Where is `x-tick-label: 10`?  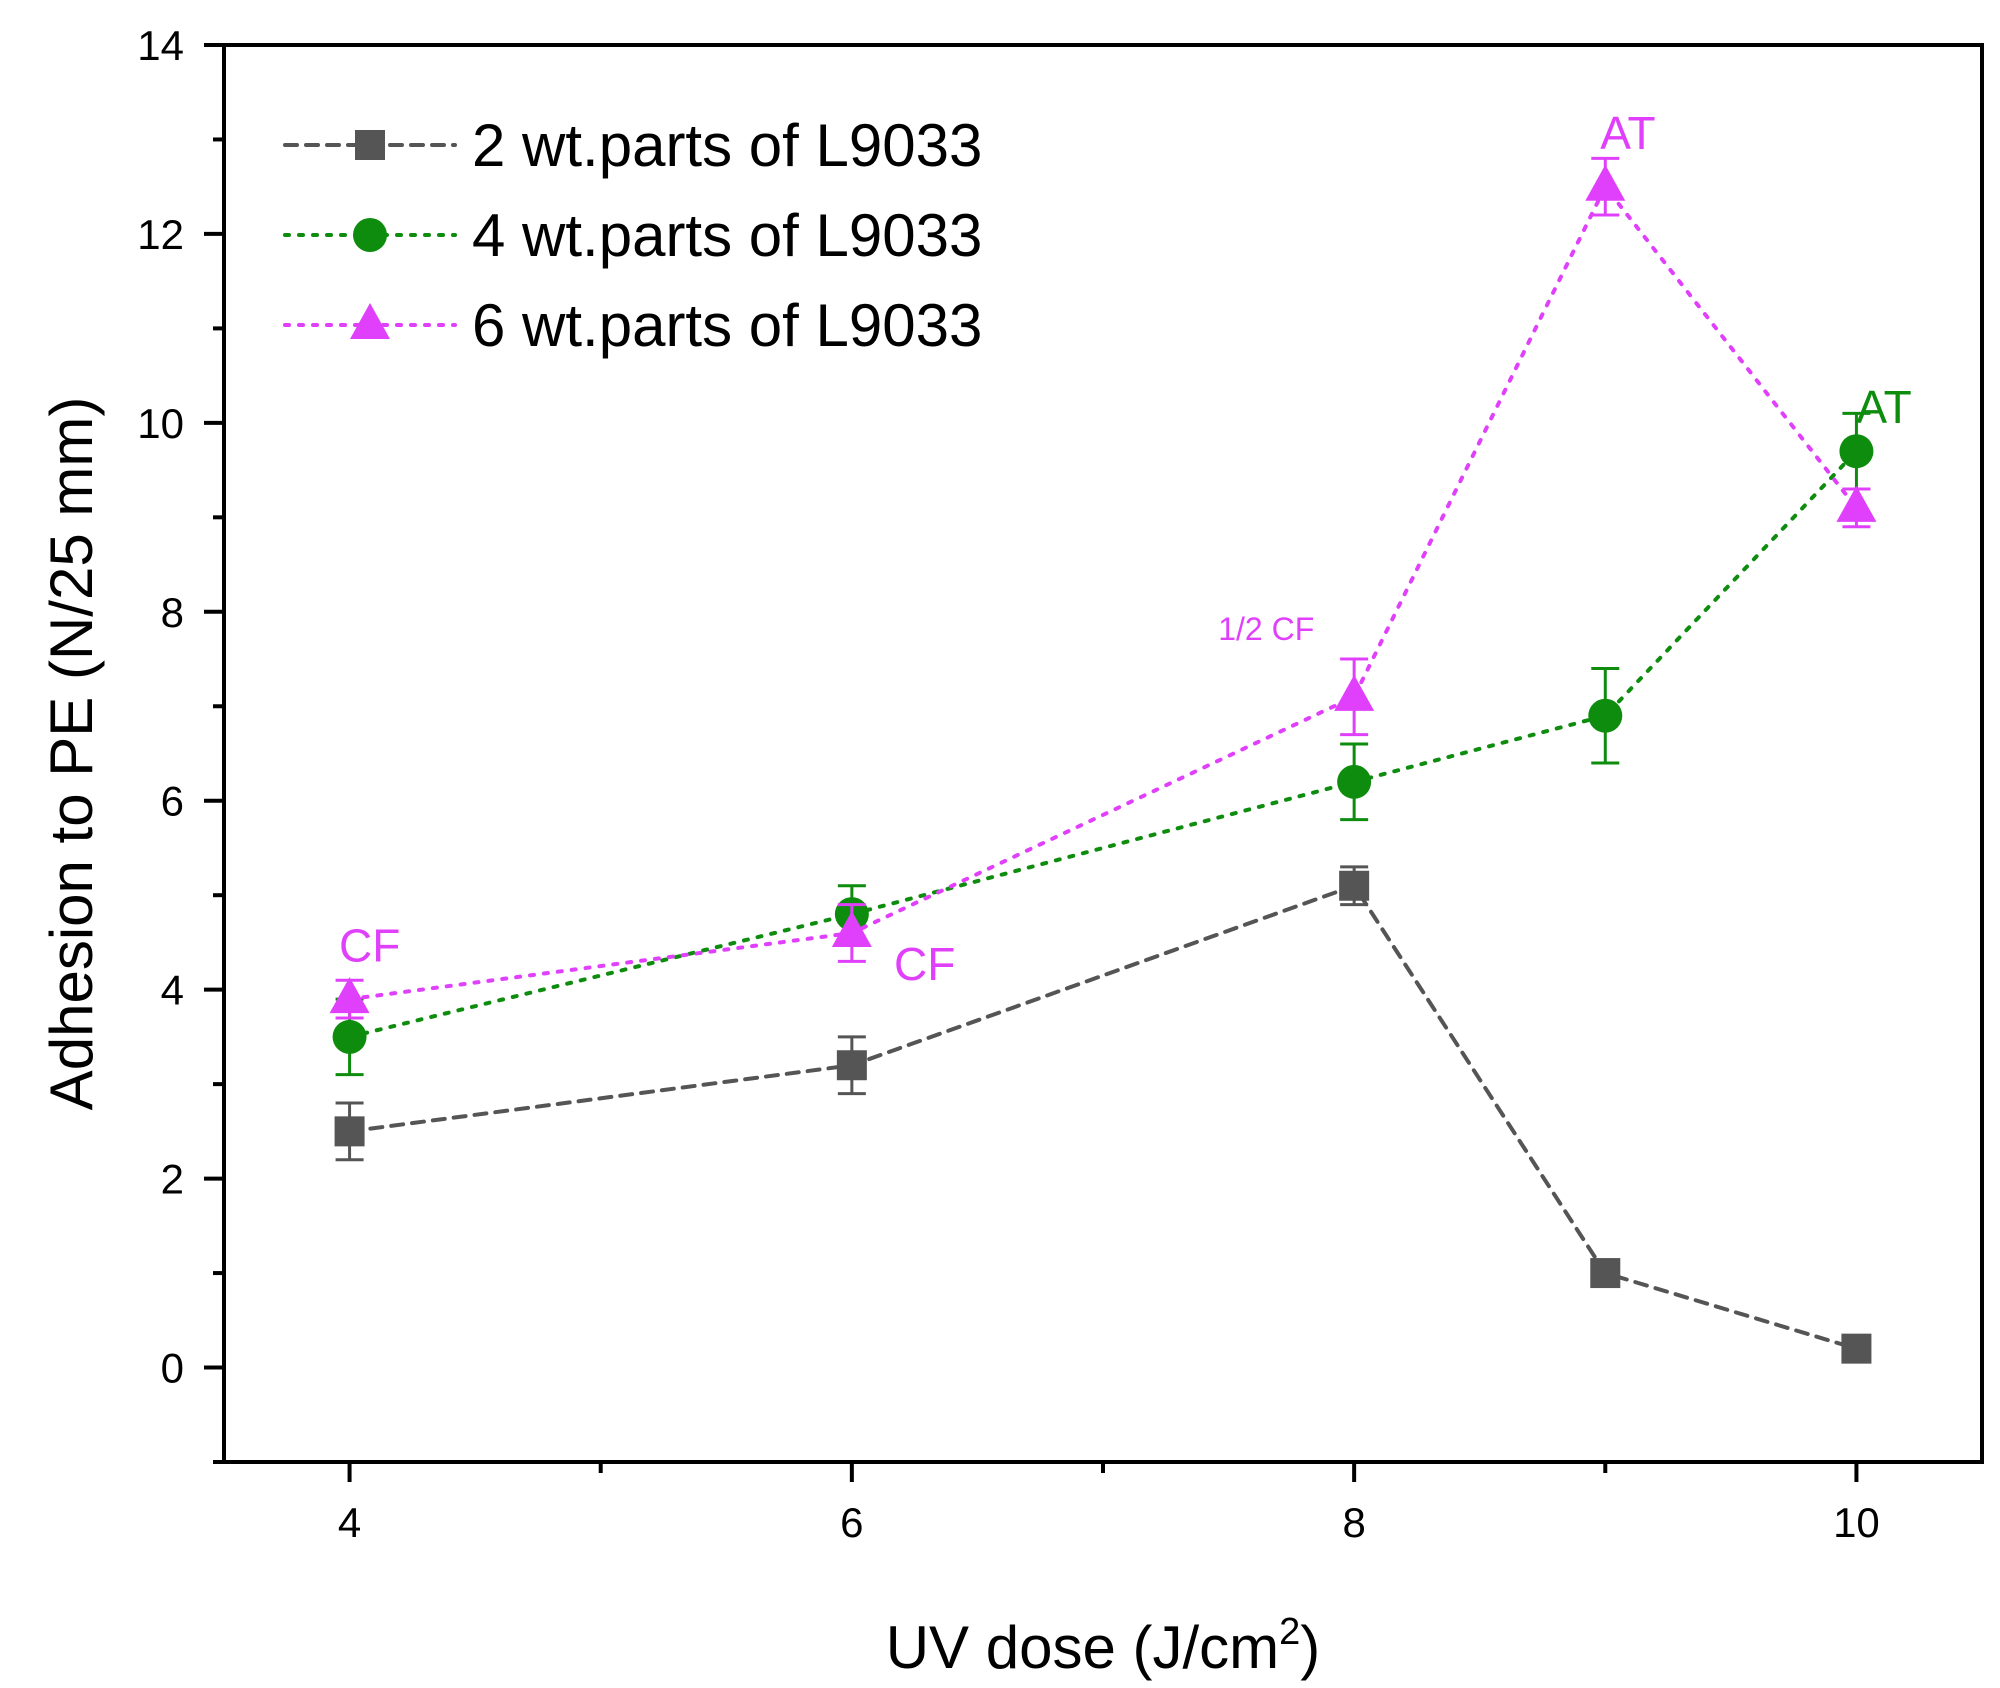 x-tick-label: 10 is located at coordinates (1856, 1522).